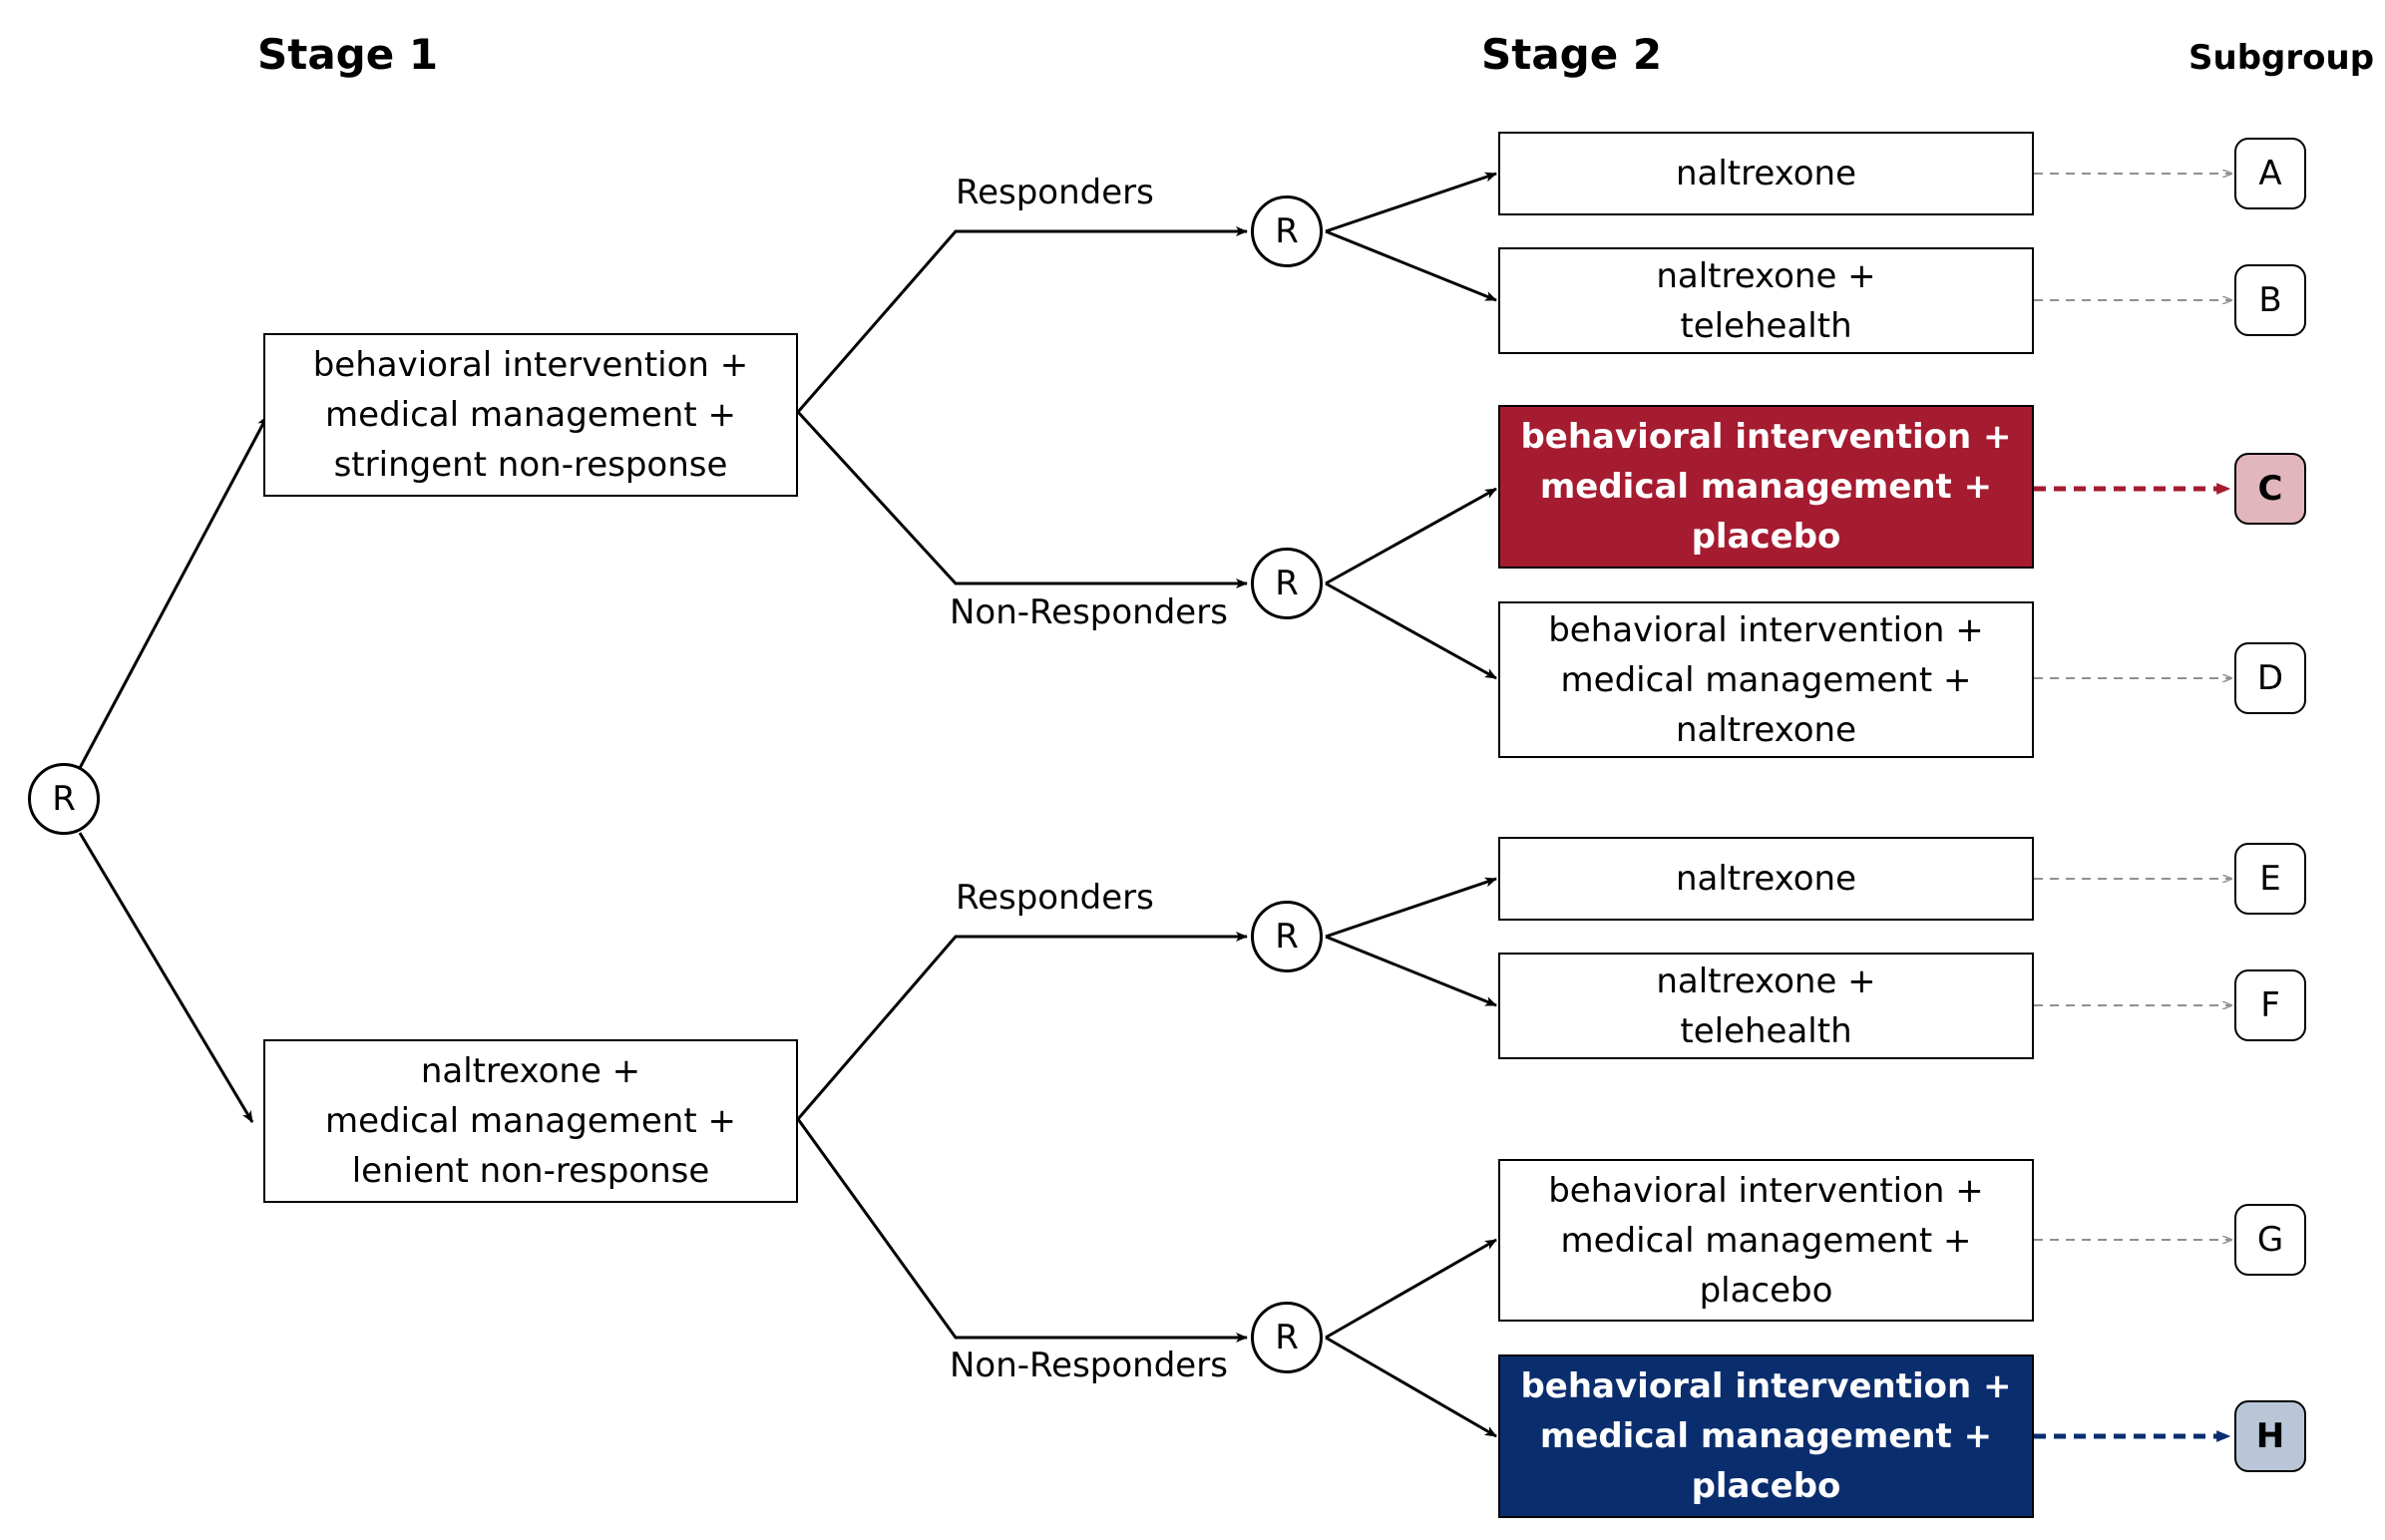 The width and height of the screenshot is (2385, 1540). What do you see at coordinates (1572, 54) in the screenshot?
I see `stage2-header: Stage 2` at bounding box center [1572, 54].